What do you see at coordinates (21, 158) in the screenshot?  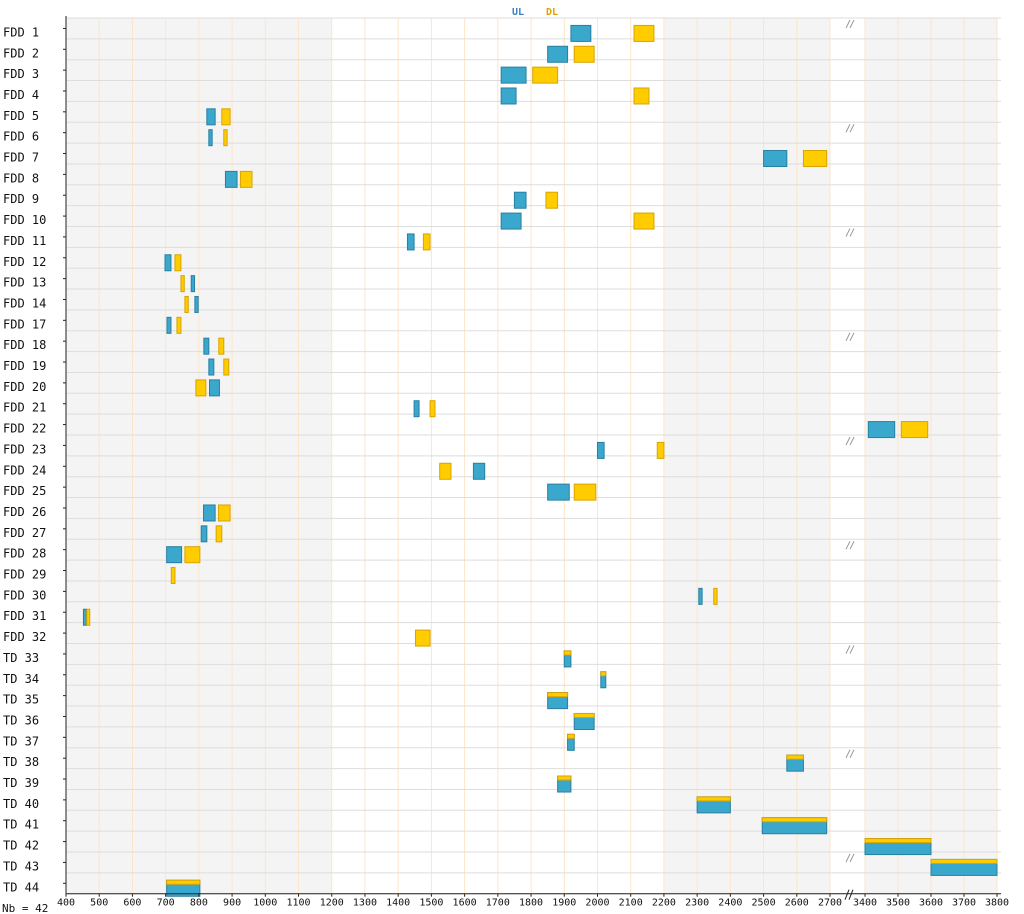 I see `band-label: FDD 7` at bounding box center [21, 158].